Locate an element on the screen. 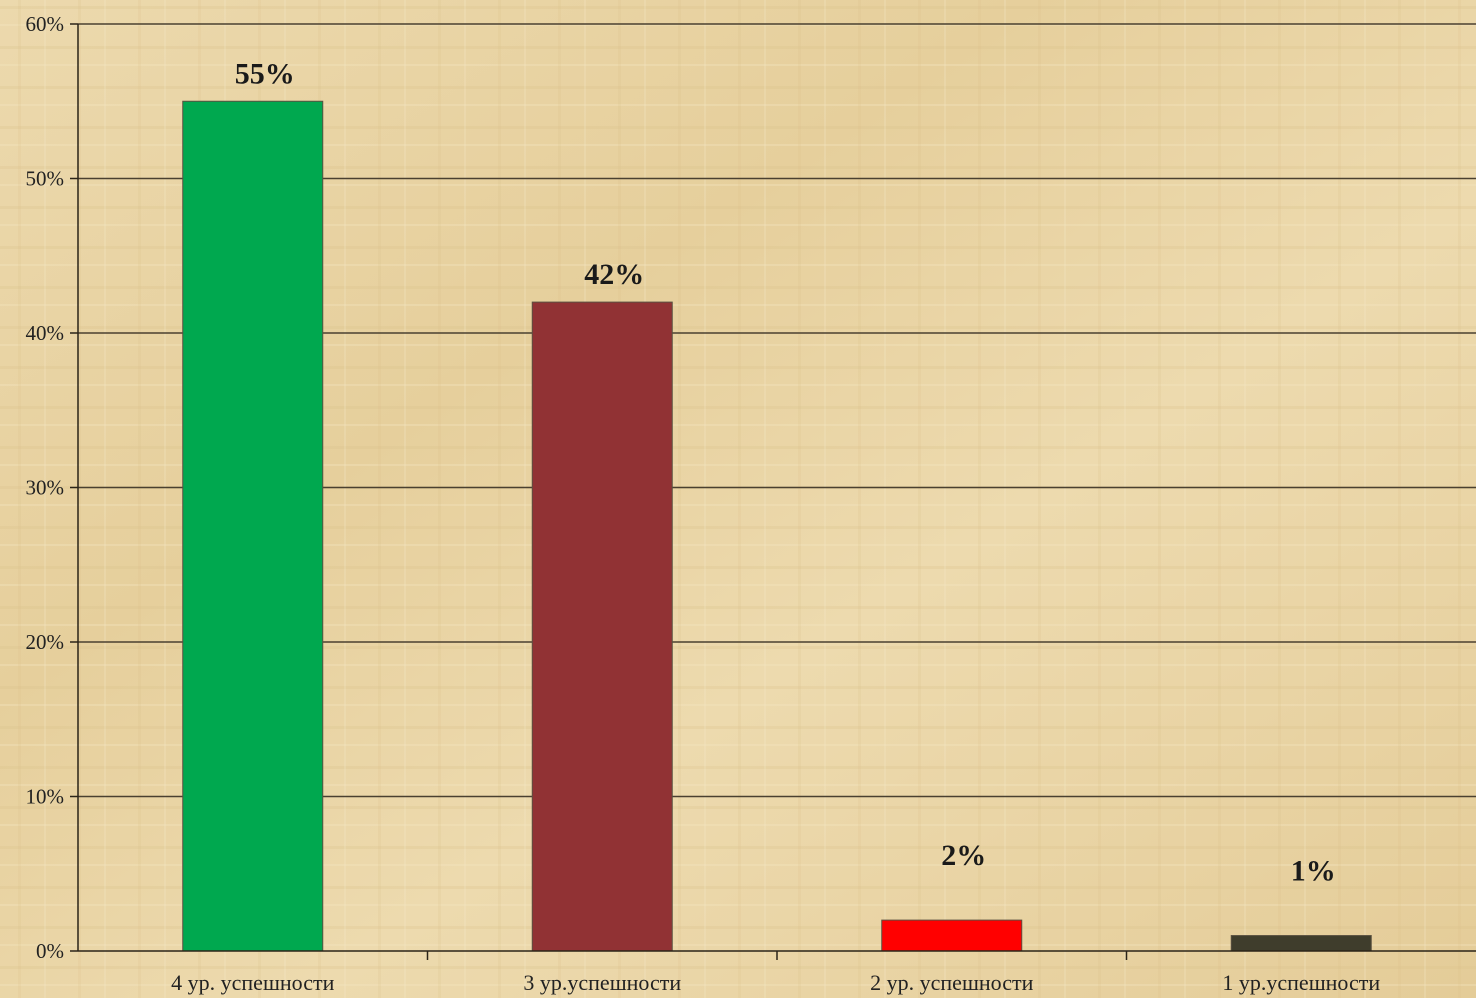 The height and width of the screenshot is (998, 1476). y-tick-label: 50% is located at coordinates (45, 179).